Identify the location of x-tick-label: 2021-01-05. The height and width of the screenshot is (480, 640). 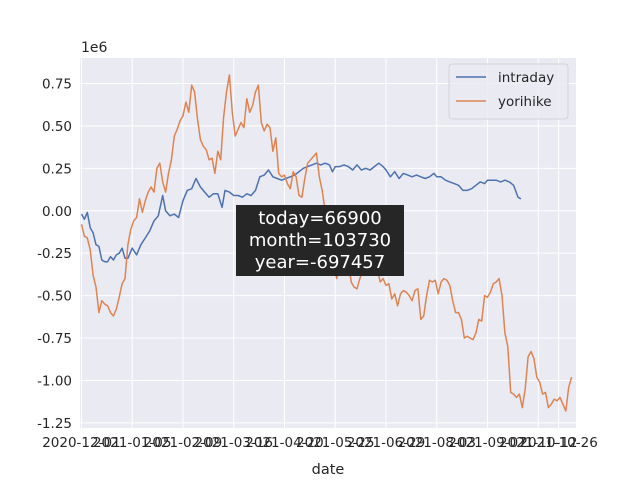
(132, 443).